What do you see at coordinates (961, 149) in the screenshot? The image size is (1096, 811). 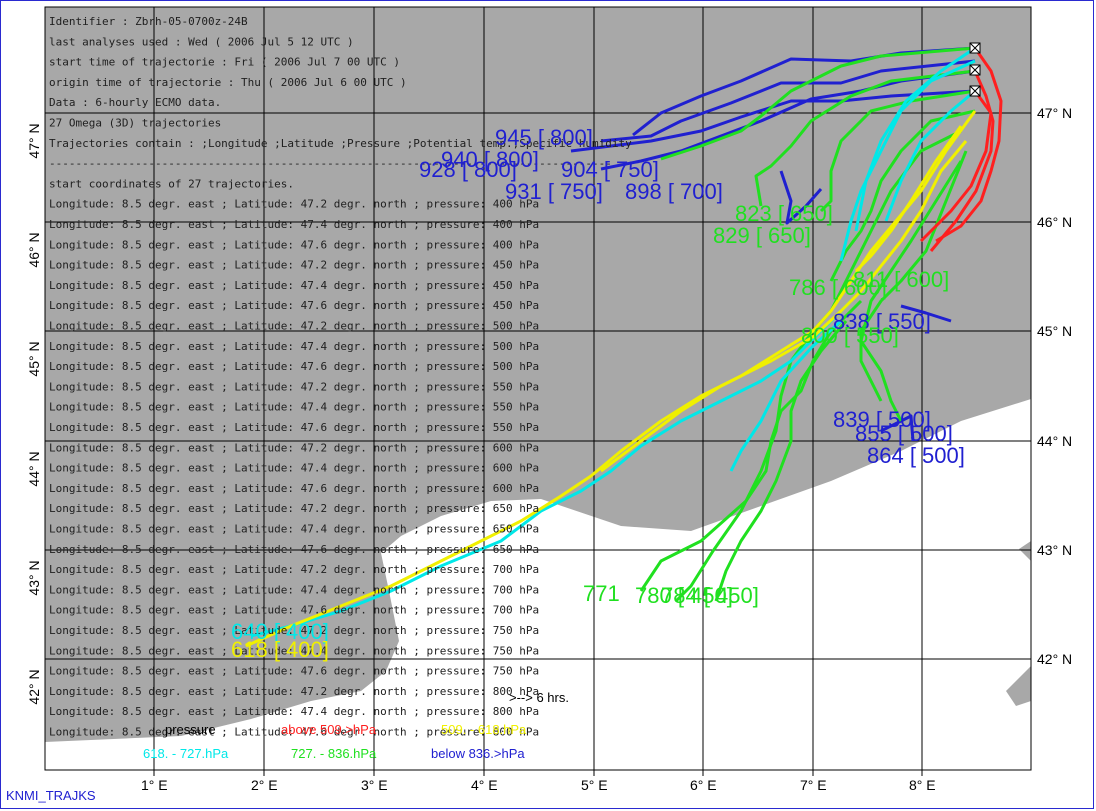 I see `trajectory-group-red` at bounding box center [961, 149].